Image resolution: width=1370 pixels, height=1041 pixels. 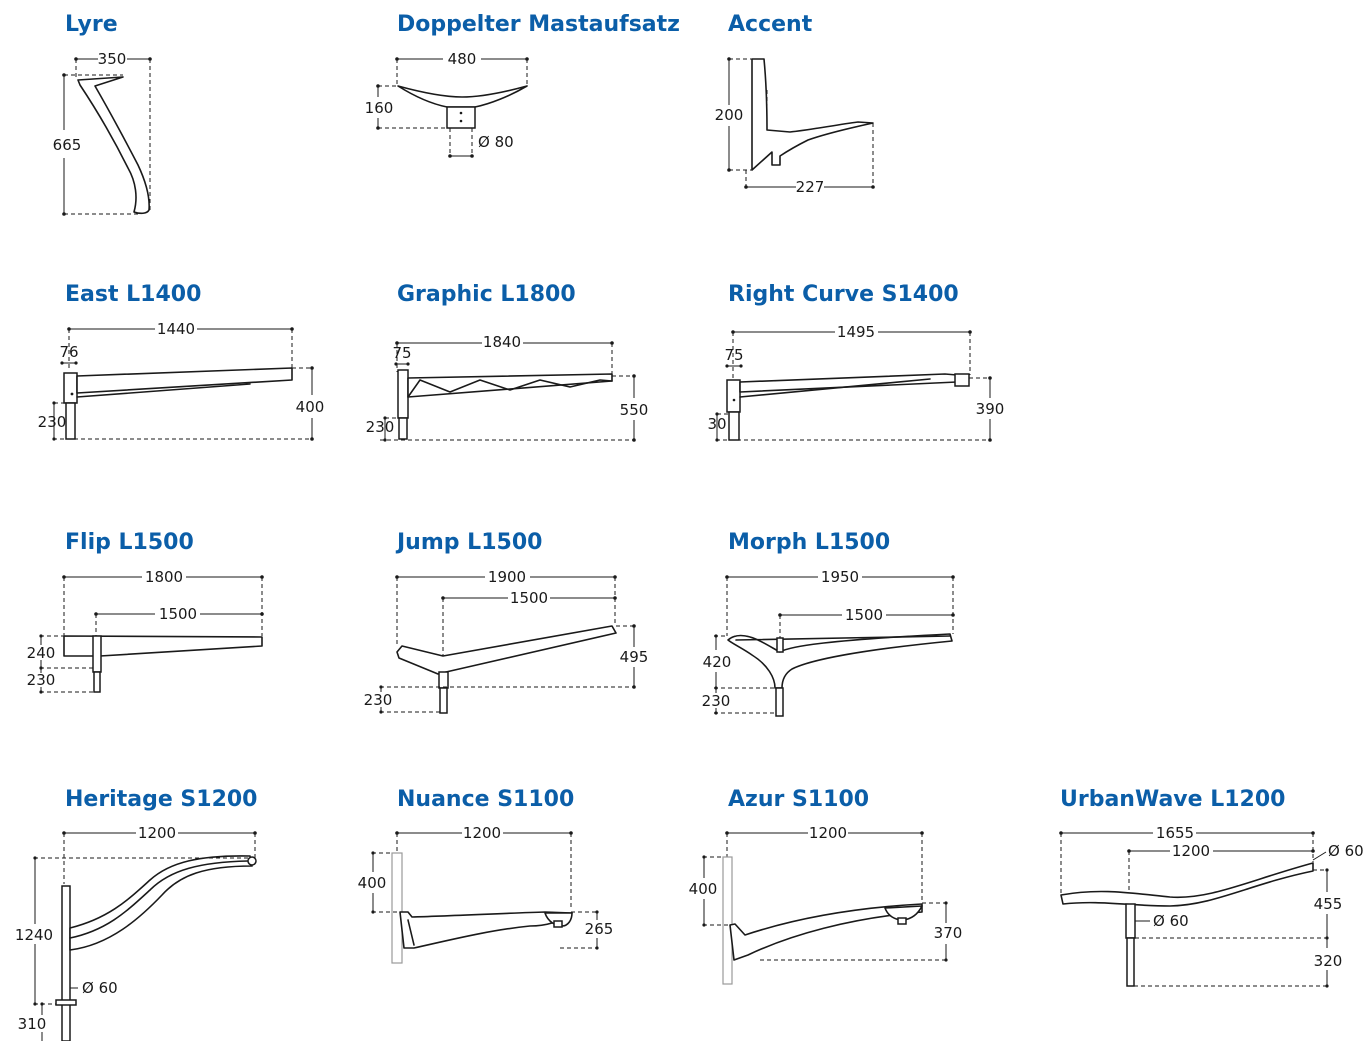 What do you see at coordinates (798, 799) in the screenshot?
I see `product-title: Azur S1100` at bounding box center [798, 799].